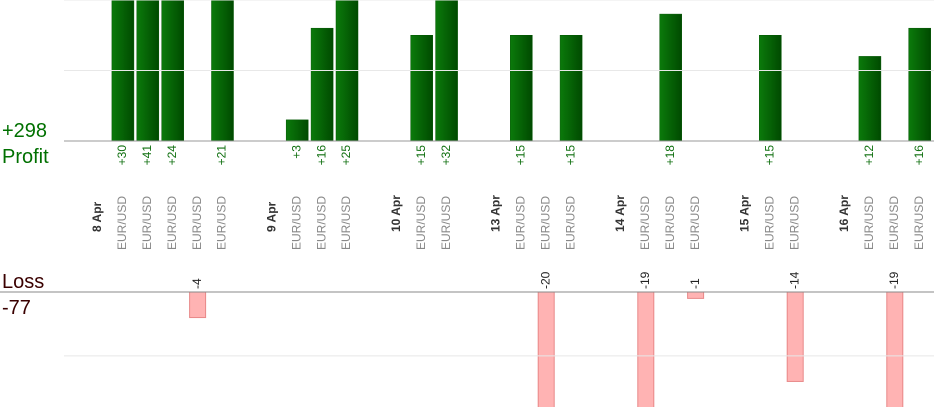 This screenshot has height=420, width=934. I want to click on date-label: 8 Apr, so click(97, 216).